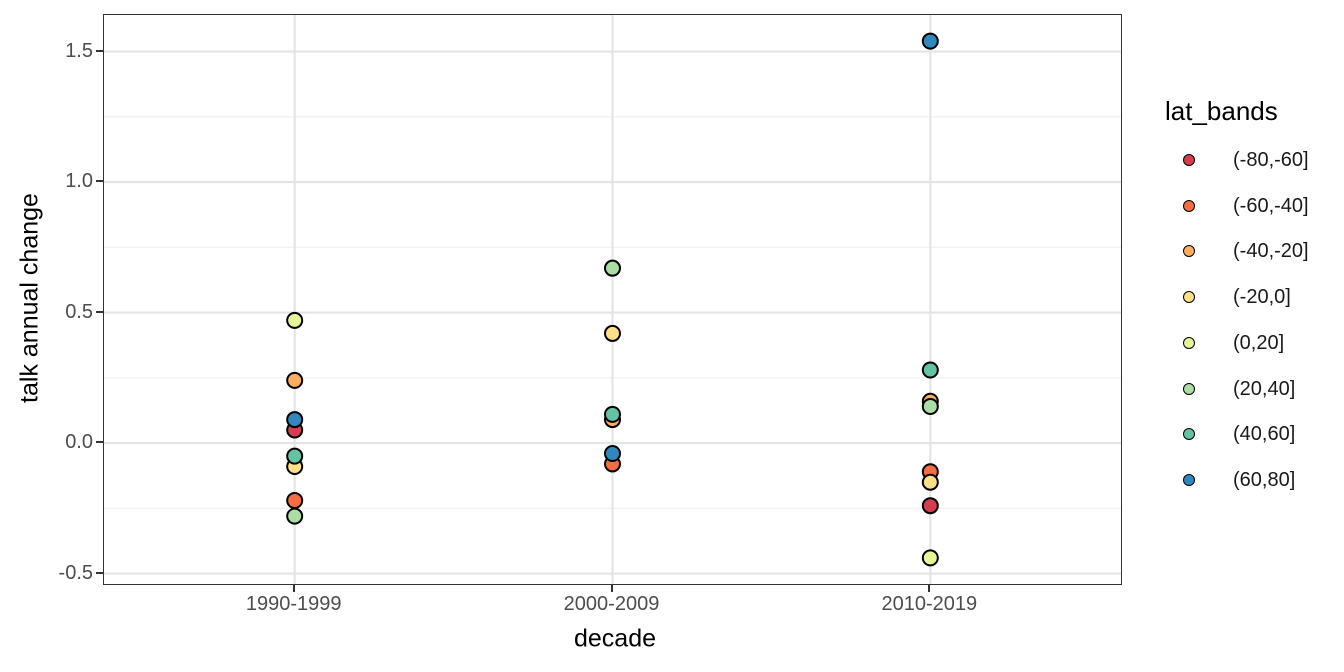 This screenshot has height=672, width=1344. I want to click on legend-item: (40,60], so click(1252, 434).